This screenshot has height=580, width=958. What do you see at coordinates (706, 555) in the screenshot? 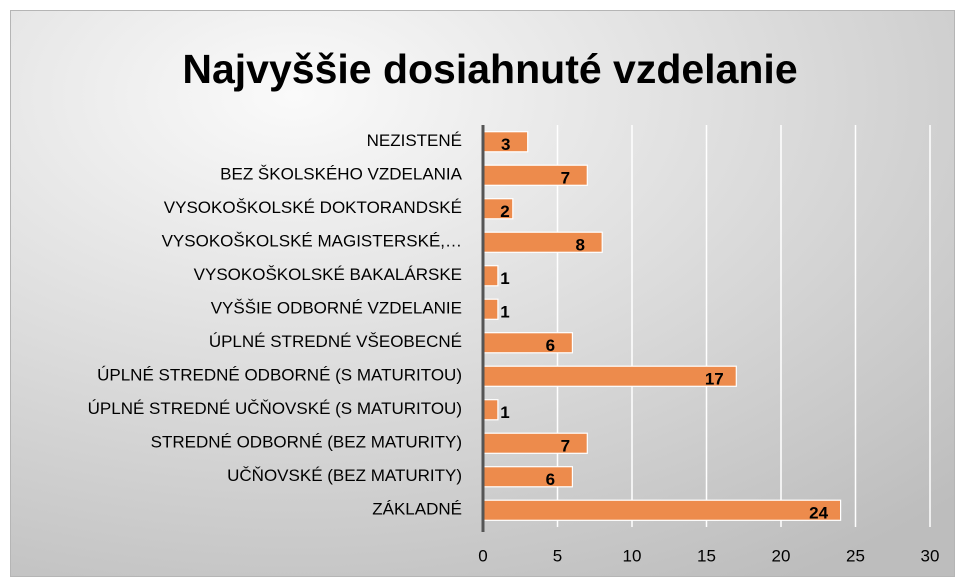
I see `x-tick-label: 15` at bounding box center [706, 555].